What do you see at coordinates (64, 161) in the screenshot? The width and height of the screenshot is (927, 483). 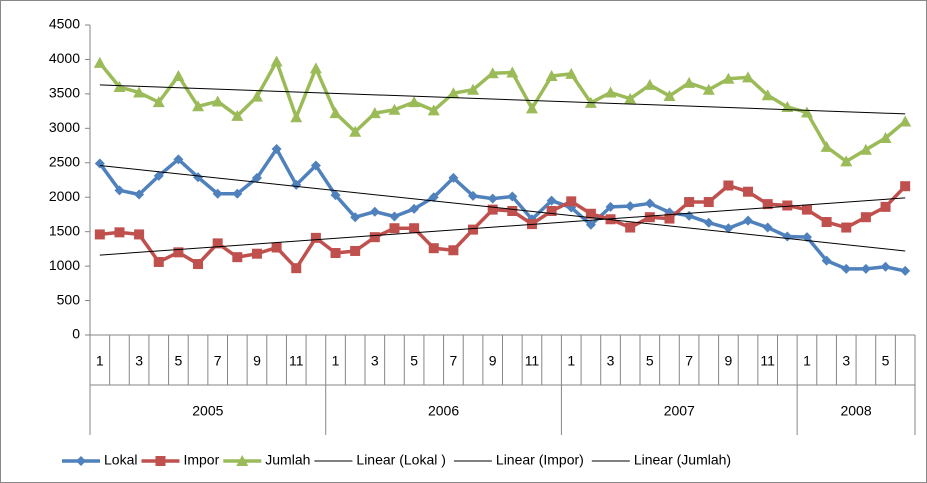 I see `y-tick-label: 2500` at bounding box center [64, 161].